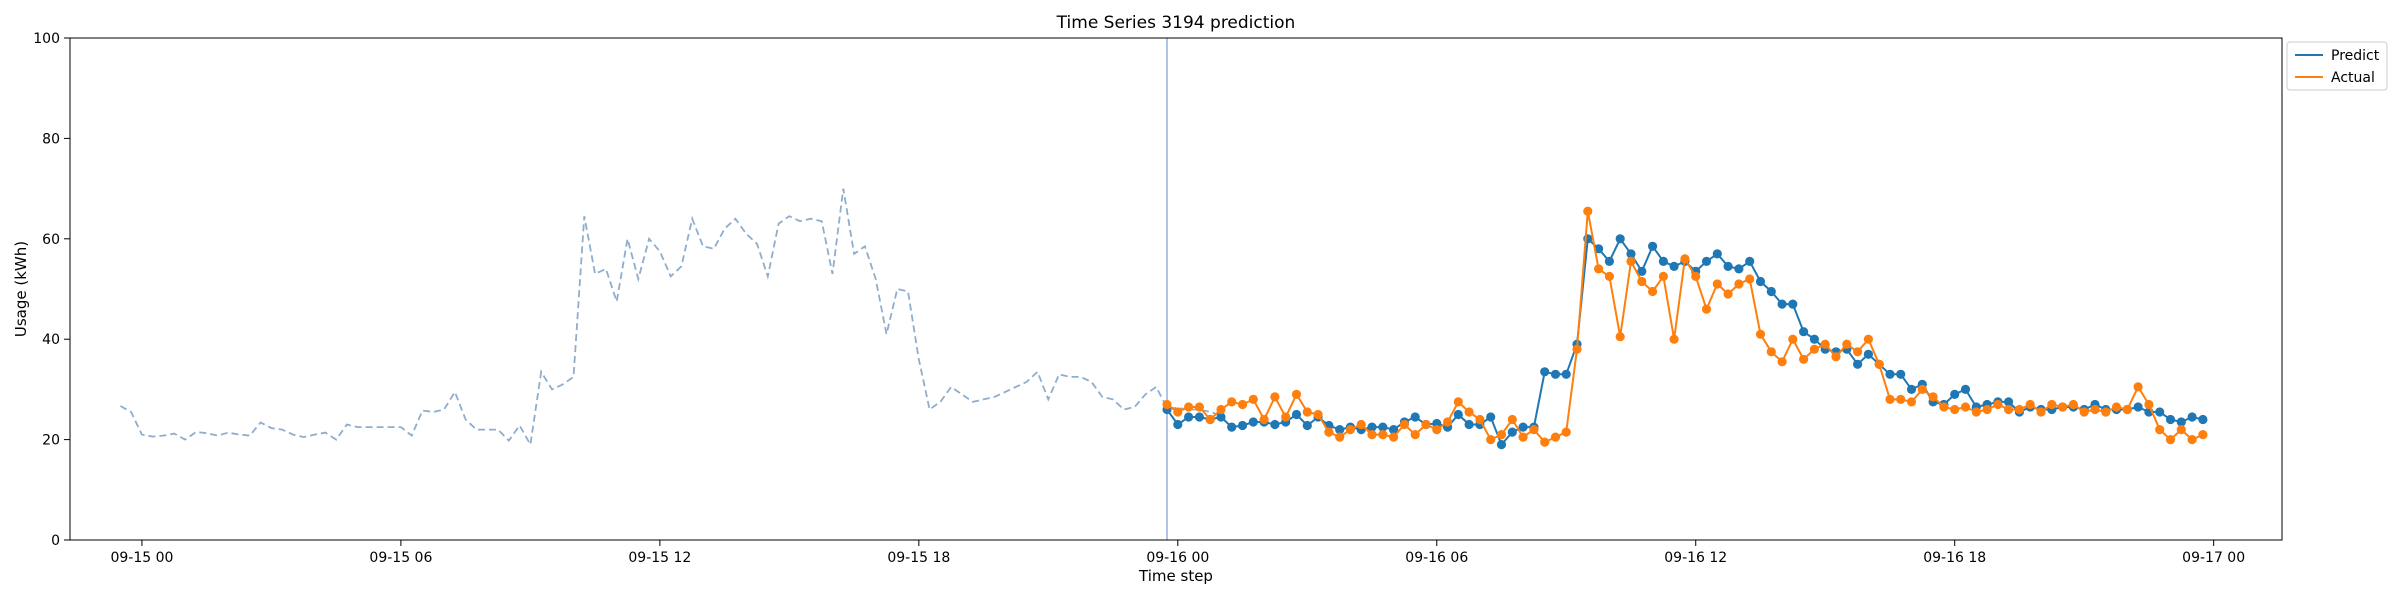 Image resolution: width=2400 pixels, height=604 pixels. Describe the element at coordinates (141, 558) in the screenshot. I see `x-tick-label: 09-15 00` at that location.